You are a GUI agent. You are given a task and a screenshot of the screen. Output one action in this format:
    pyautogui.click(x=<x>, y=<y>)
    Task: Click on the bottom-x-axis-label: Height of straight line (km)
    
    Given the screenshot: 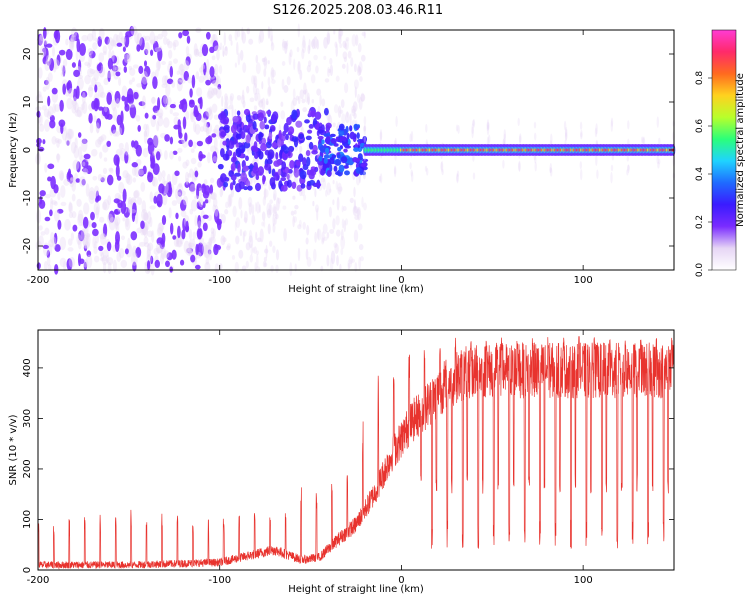 What is the action you would take?
    pyautogui.click(x=356, y=589)
    